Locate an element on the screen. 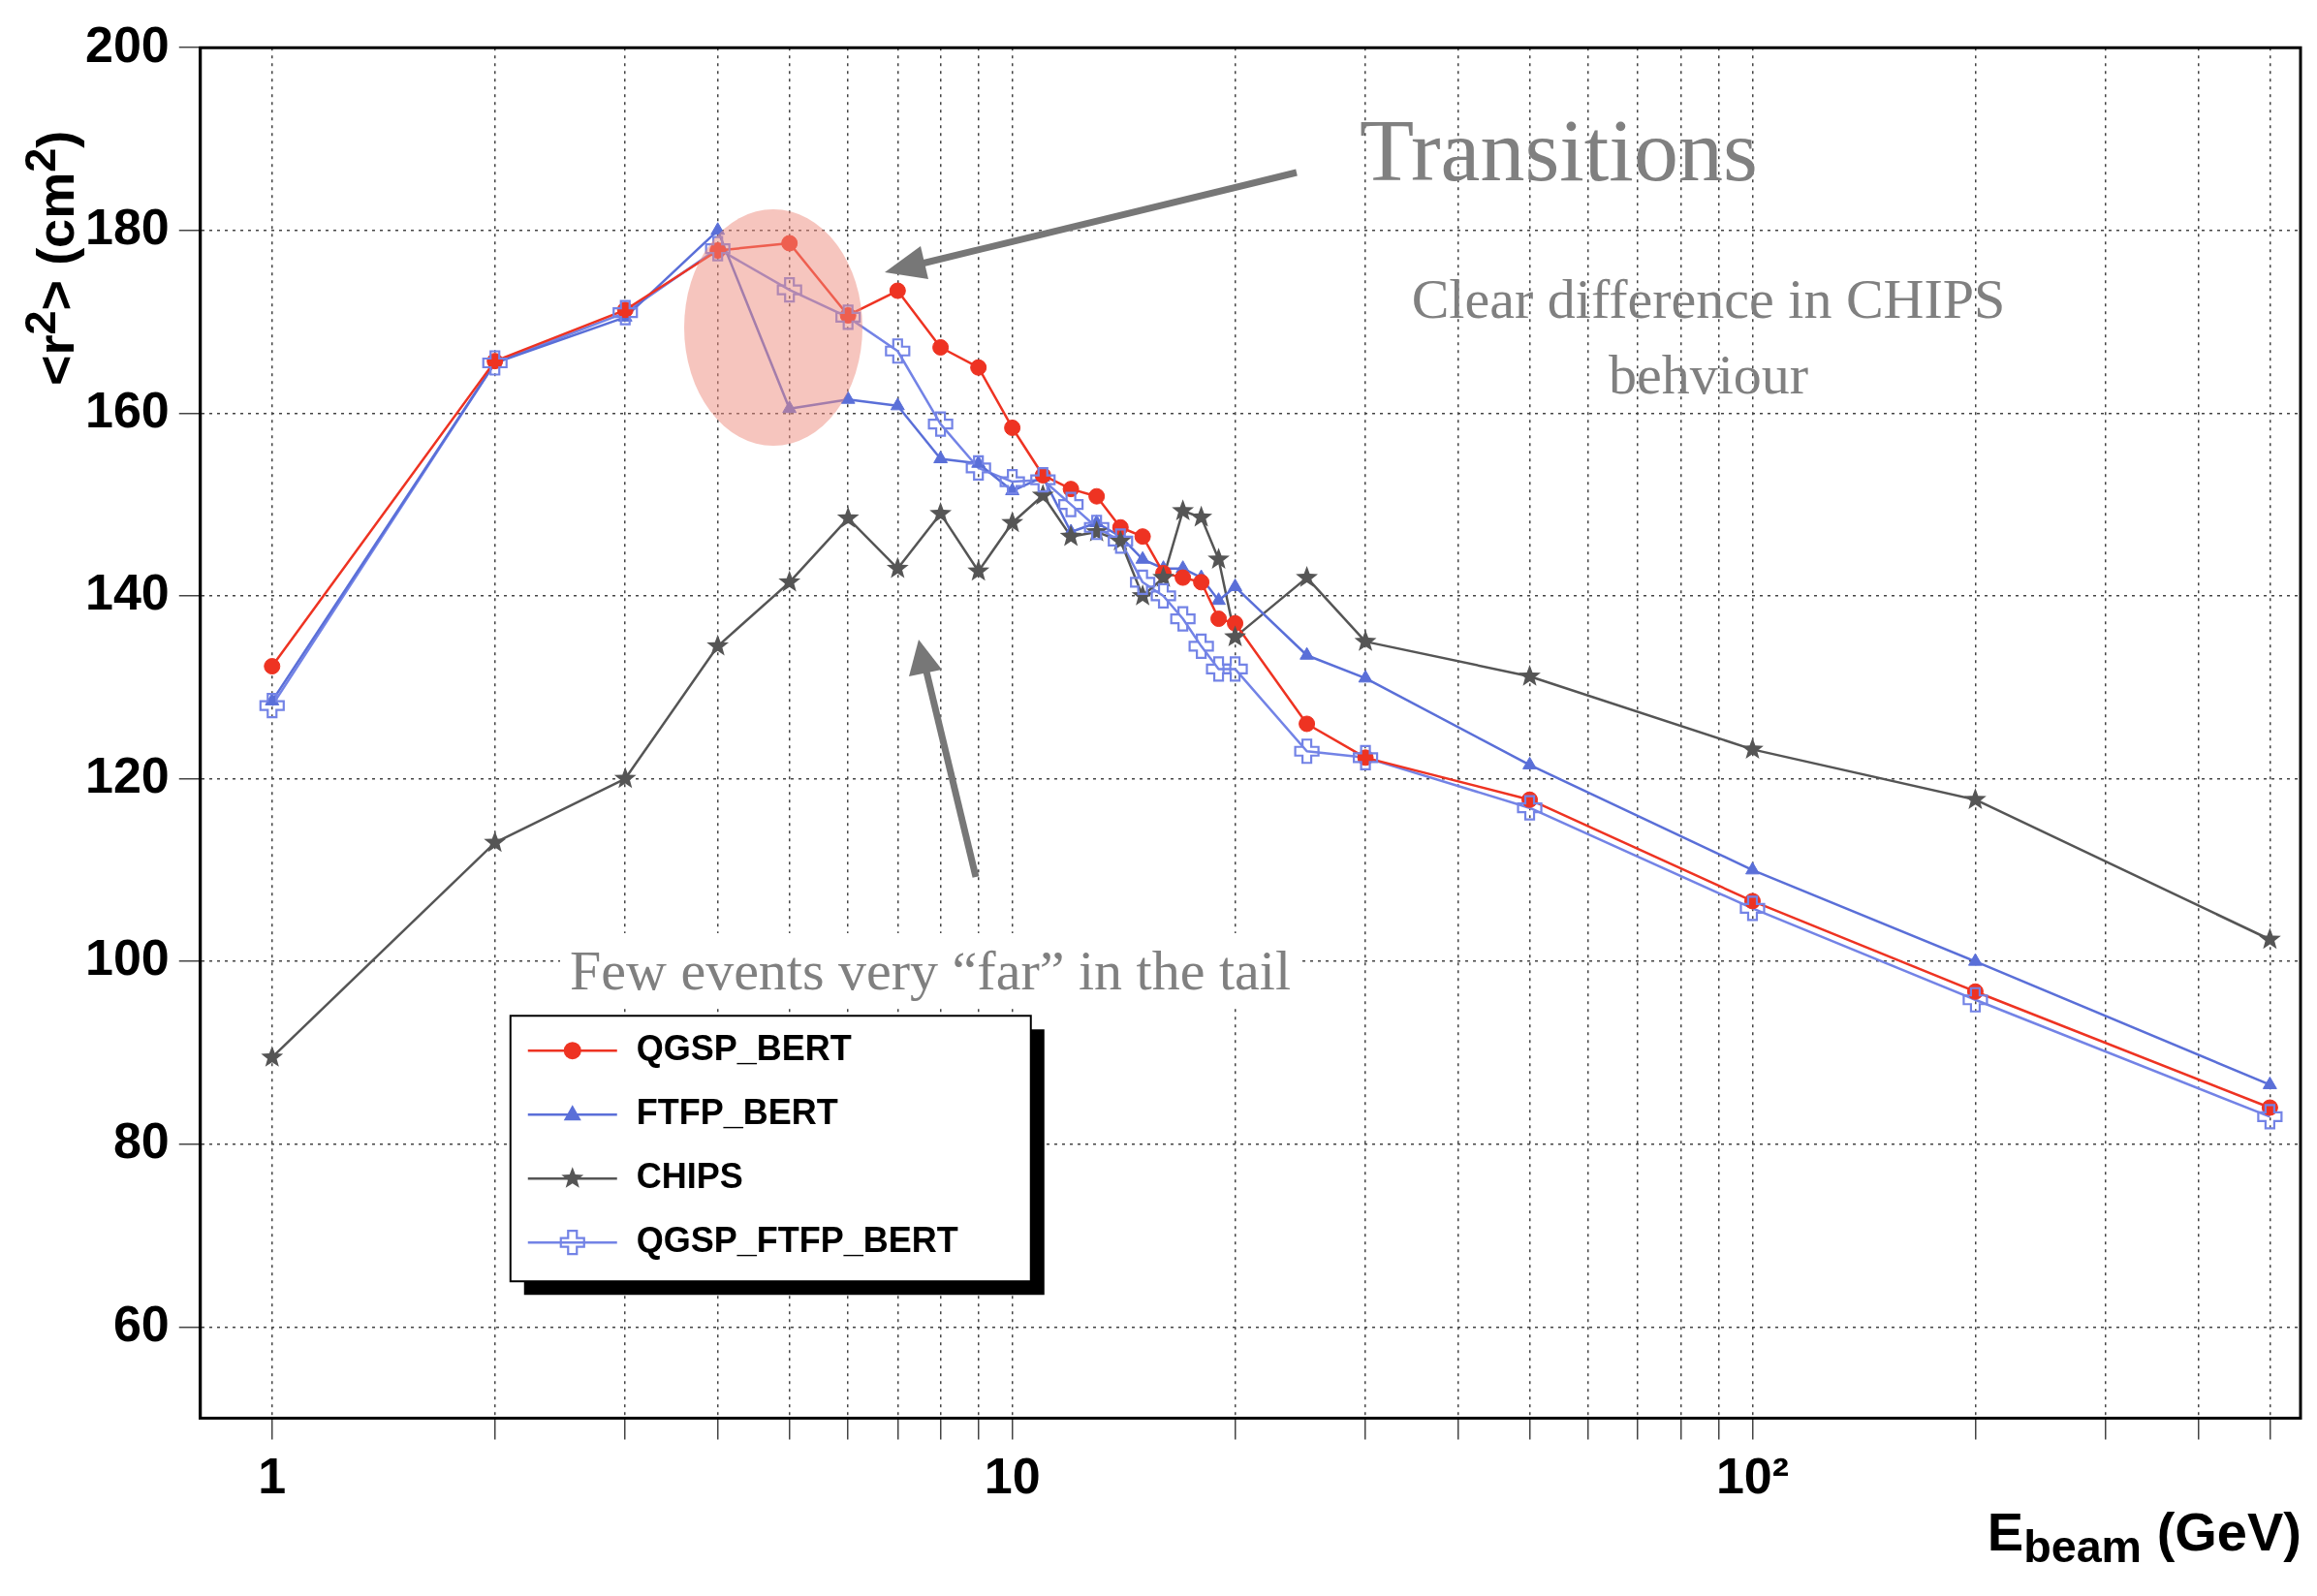 This screenshot has width=2317, height=1596. y-tick-label: 180 is located at coordinates (127, 227).